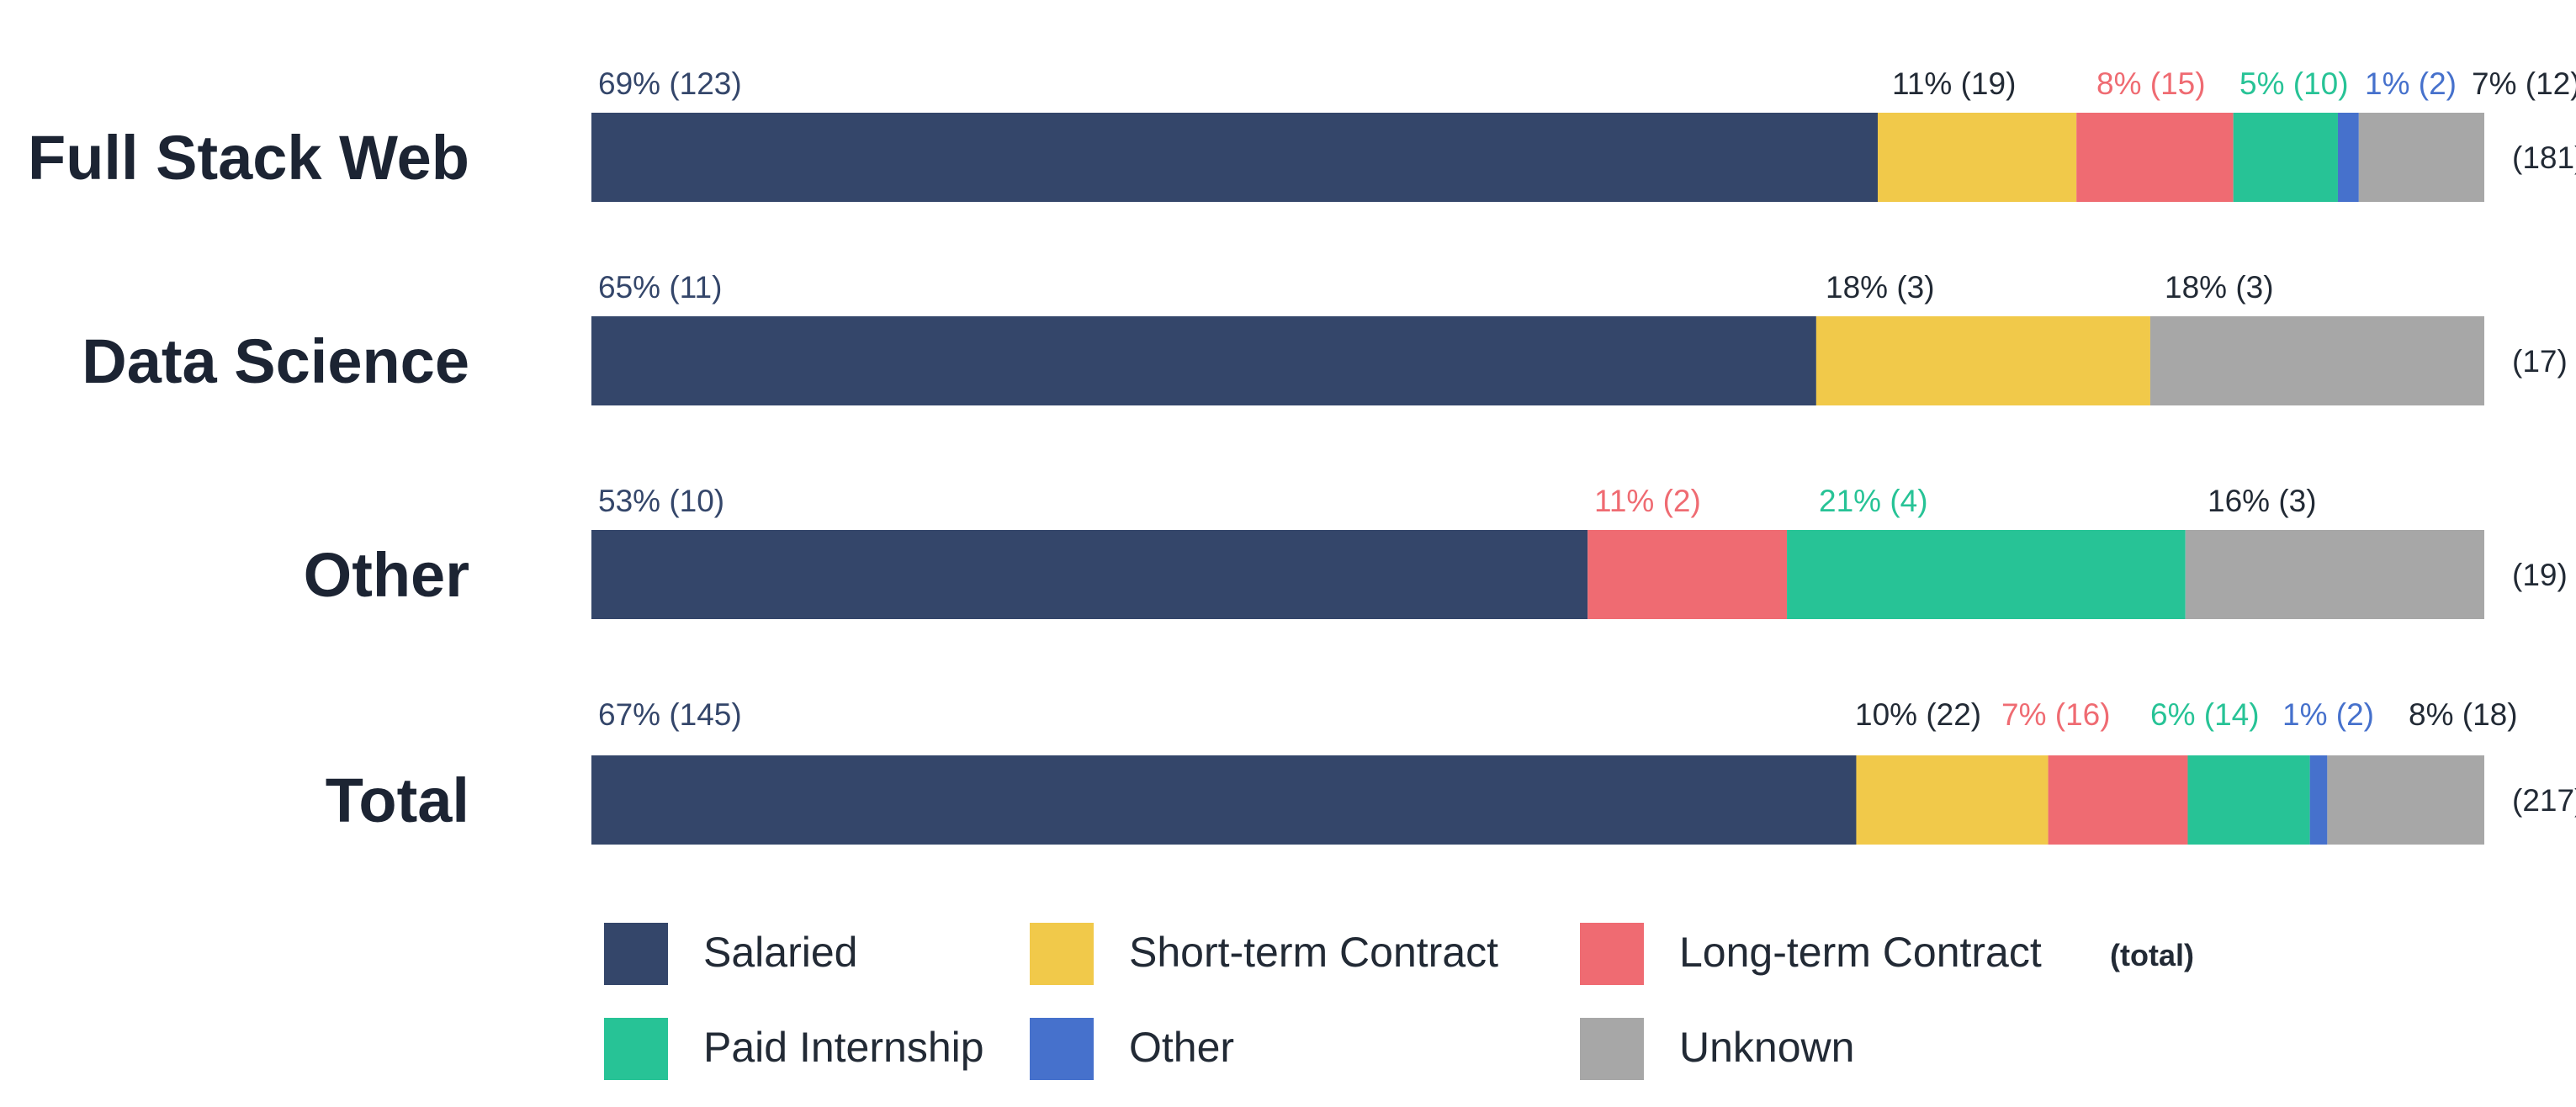 This screenshot has width=2576, height=1107. What do you see at coordinates (1766, 1047) in the screenshot?
I see `legend-label: Unknown` at bounding box center [1766, 1047].